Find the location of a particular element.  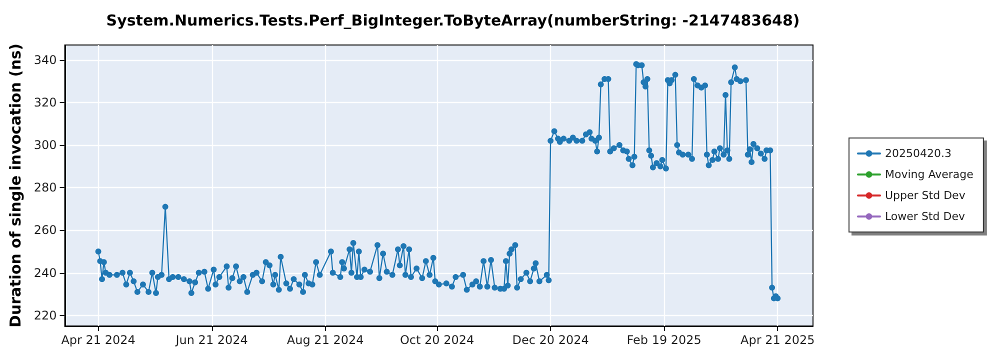

y-tick-label: 280 is located at coordinates (45, 187).